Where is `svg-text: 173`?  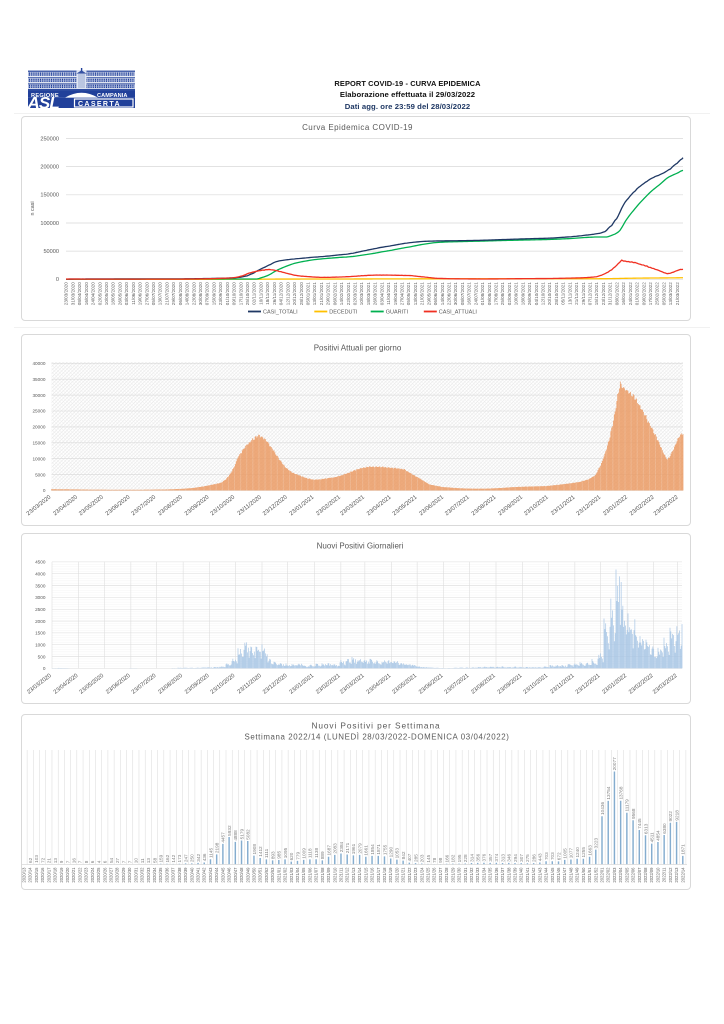
svg-text: 173 is located at coordinates (179, 858).